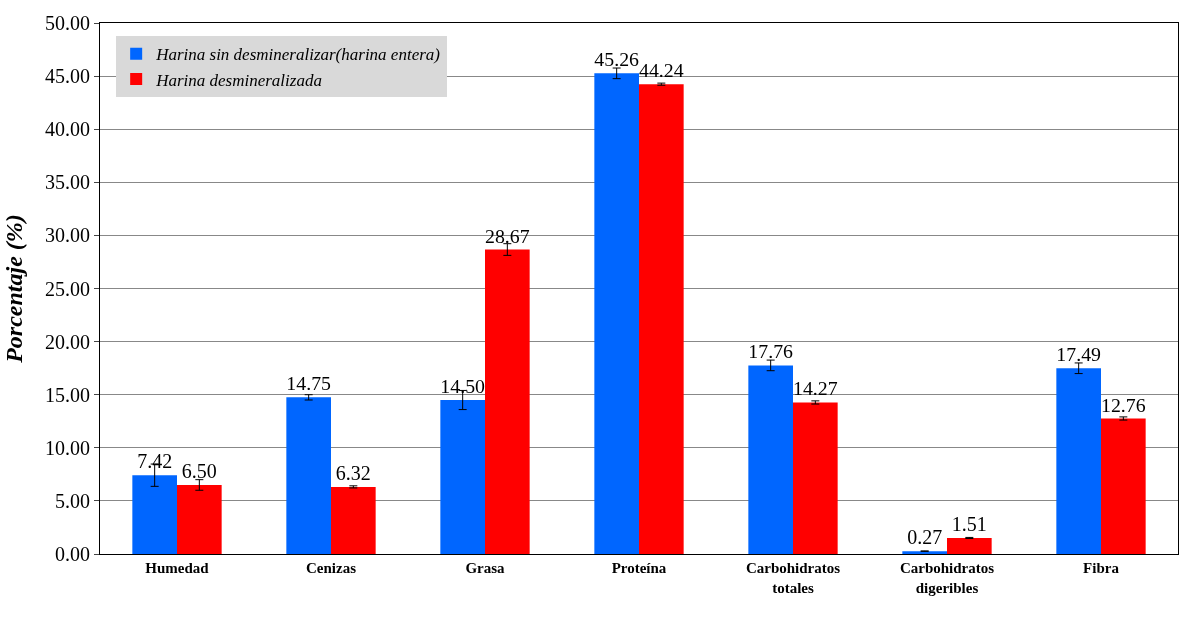 The image size is (1198, 619). What do you see at coordinates (67, 23) in the screenshot?
I see `y-tick-label: 50.00` at bounding box center [67, 23].